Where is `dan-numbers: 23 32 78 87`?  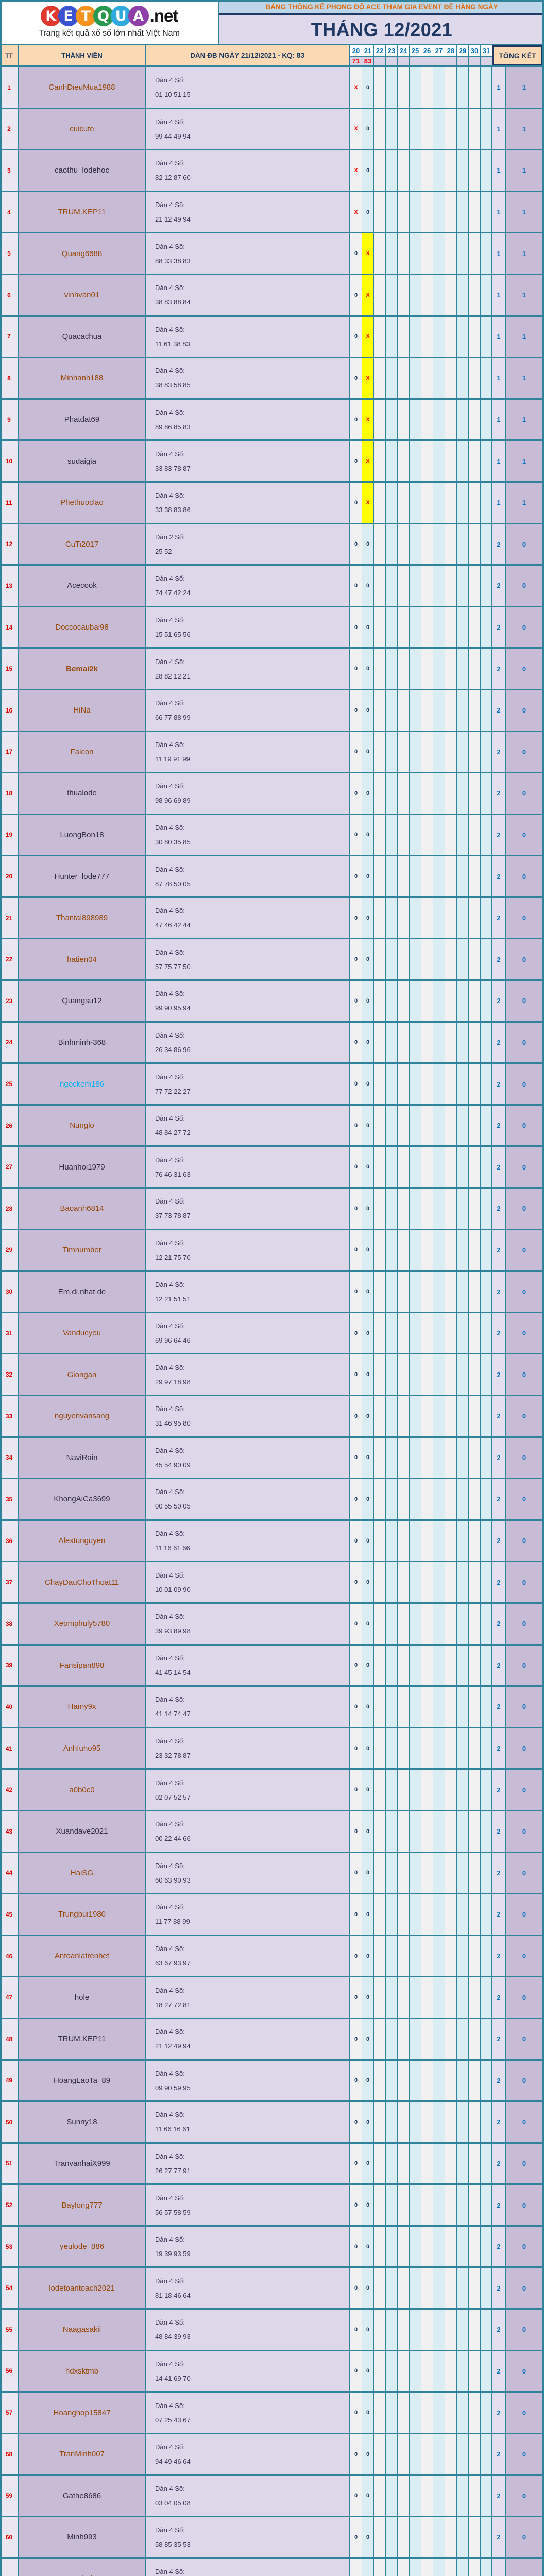
dan-numbers: 23 32 78 87 is located at coordinates (173, 1756).